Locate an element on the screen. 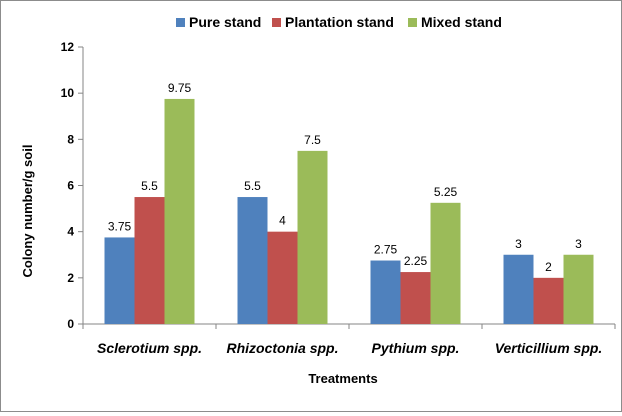 This screenshot has width=622, height=416. category-label: Rhizoctonia spp. is located at coordinates (283, 348).